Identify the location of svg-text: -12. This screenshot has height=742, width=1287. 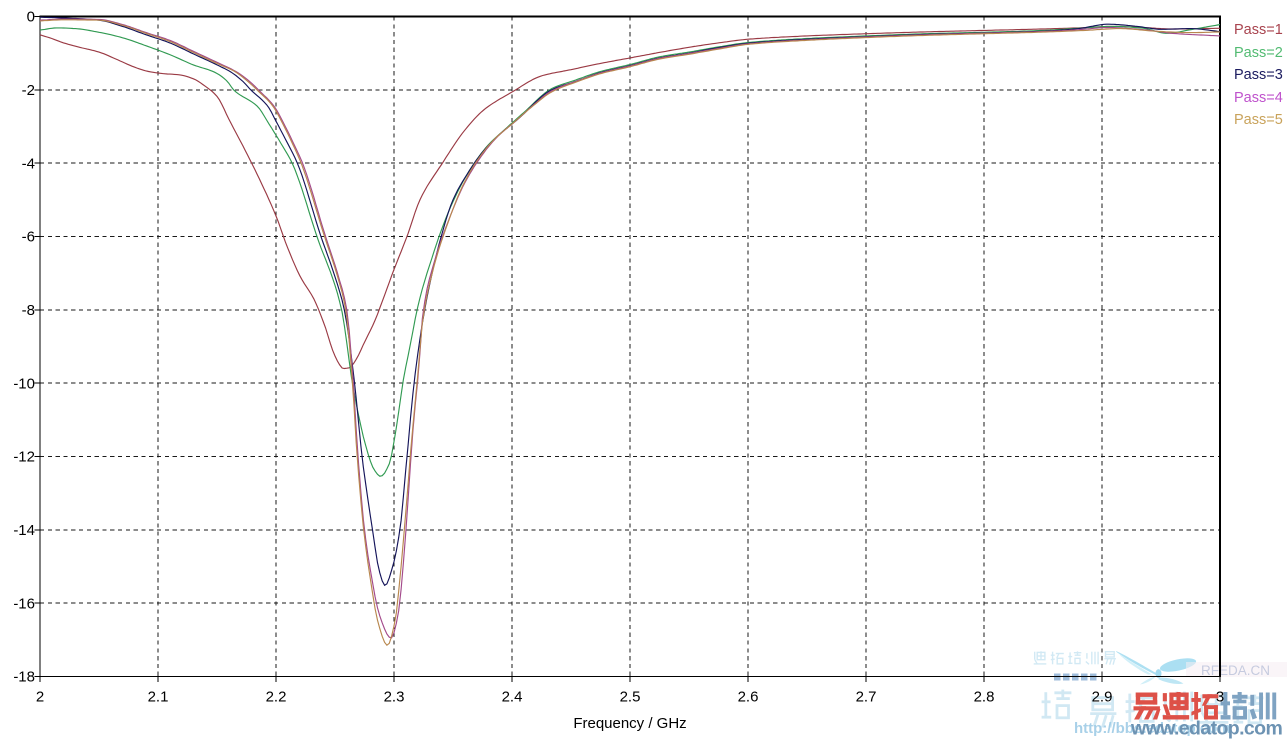
(24, 457).